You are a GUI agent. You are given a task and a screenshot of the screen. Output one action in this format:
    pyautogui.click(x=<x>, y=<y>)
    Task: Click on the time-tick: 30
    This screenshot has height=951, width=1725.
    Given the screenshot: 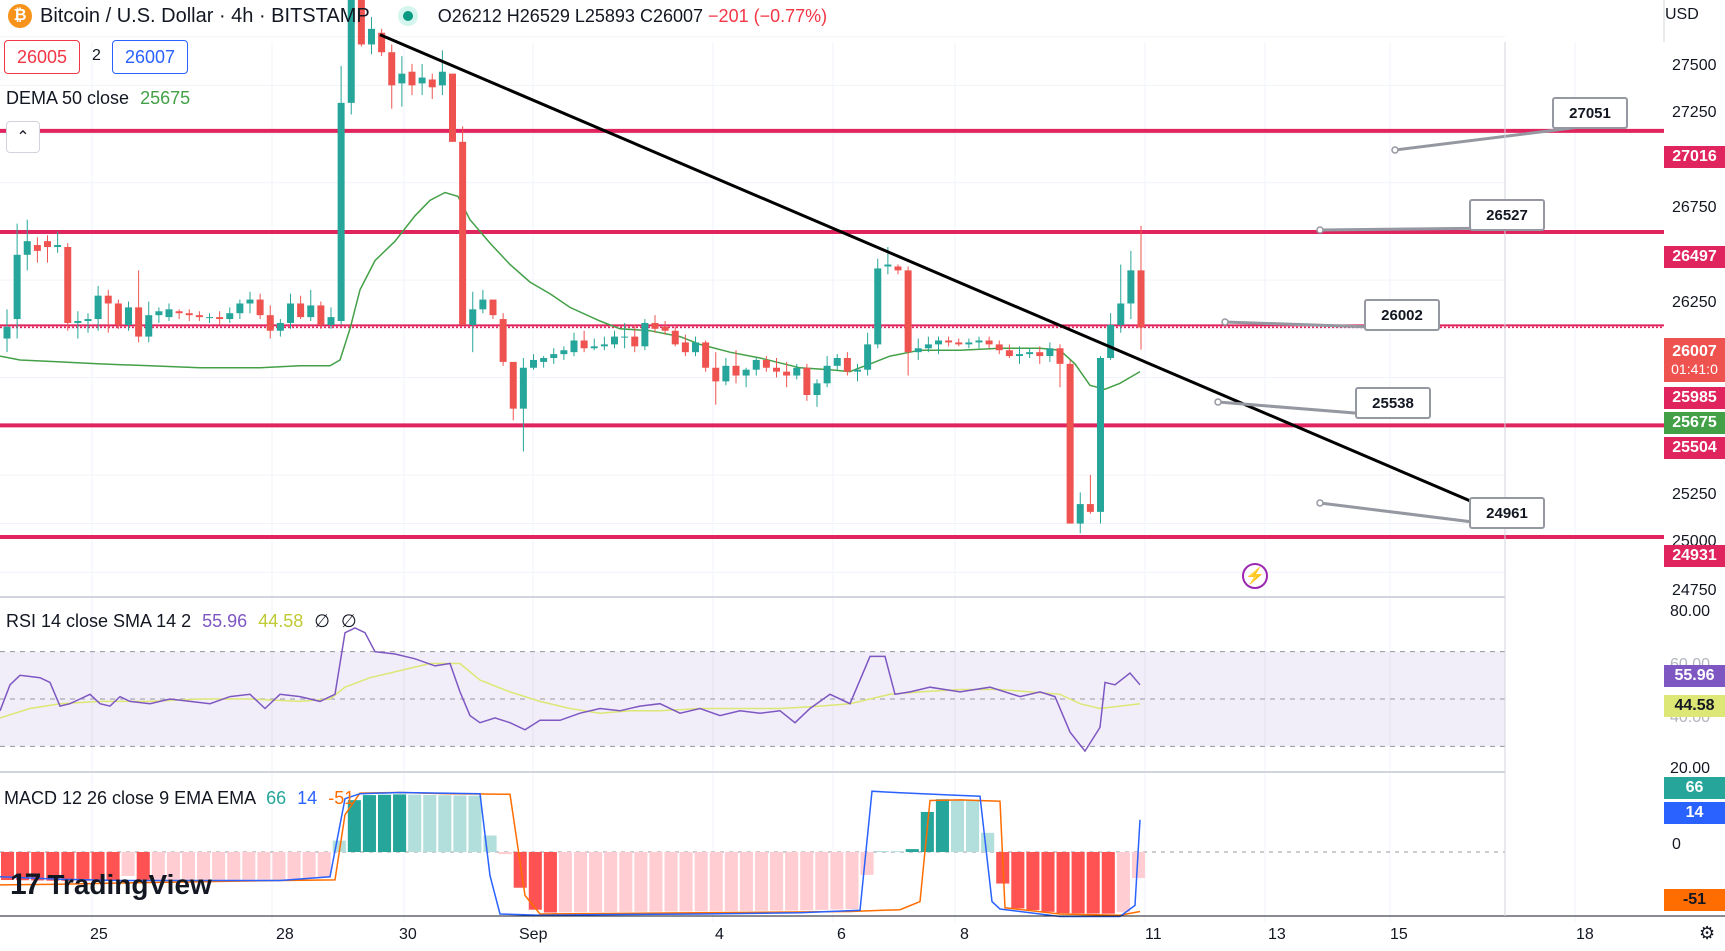 What is the action you would take?
    pyautogui.click(x=408, y=934)
    